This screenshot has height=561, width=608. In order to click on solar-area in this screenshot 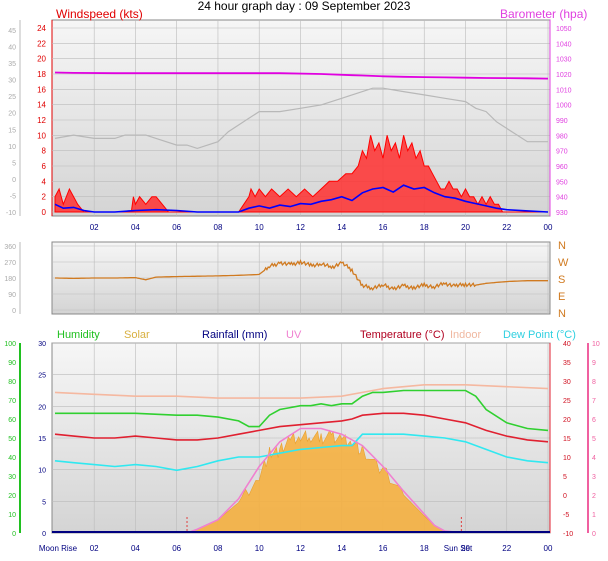, I will do `click(326, 481)`.